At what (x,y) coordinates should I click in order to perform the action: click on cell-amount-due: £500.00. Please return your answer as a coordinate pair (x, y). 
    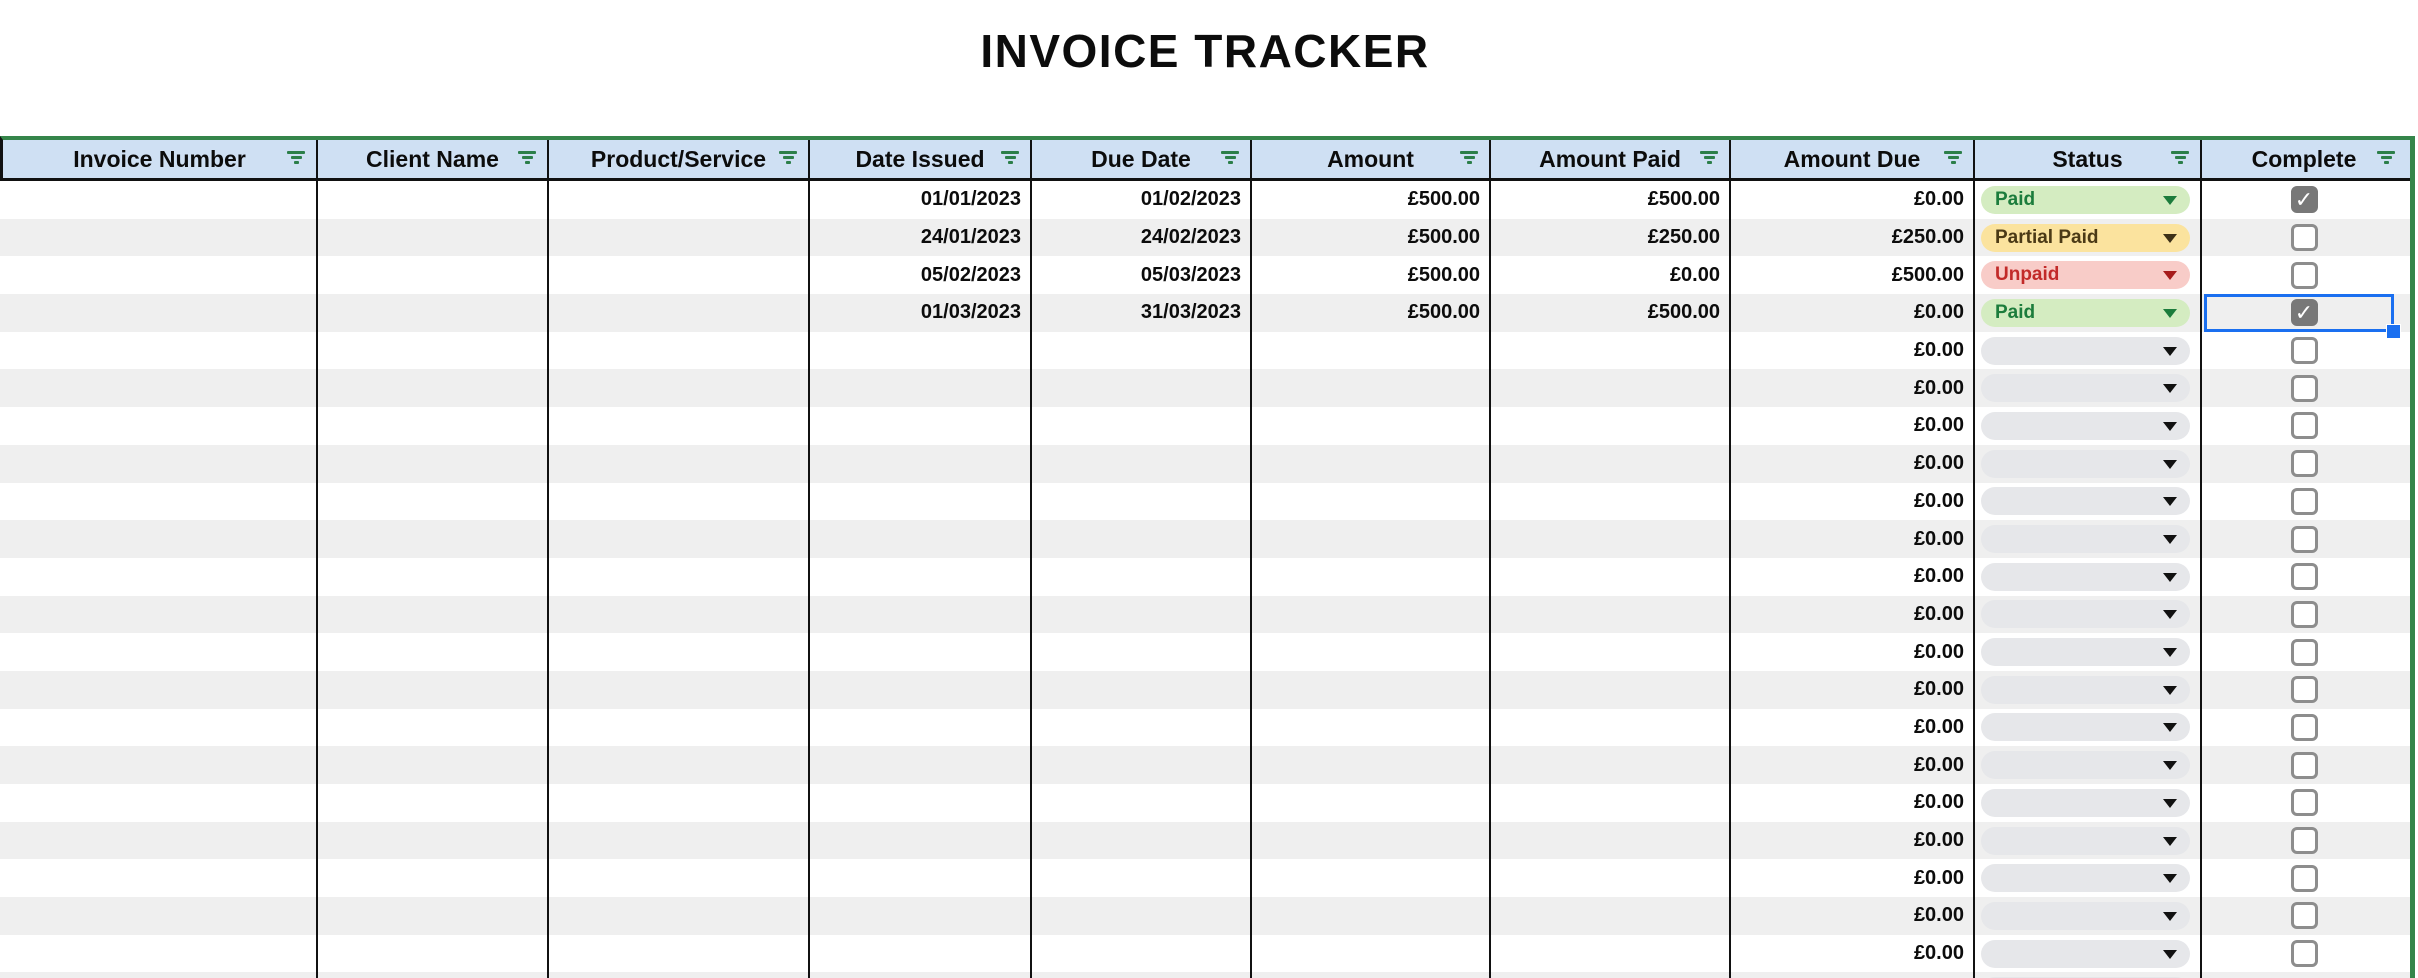
    Looking at the image, I should click on (1853, 275).